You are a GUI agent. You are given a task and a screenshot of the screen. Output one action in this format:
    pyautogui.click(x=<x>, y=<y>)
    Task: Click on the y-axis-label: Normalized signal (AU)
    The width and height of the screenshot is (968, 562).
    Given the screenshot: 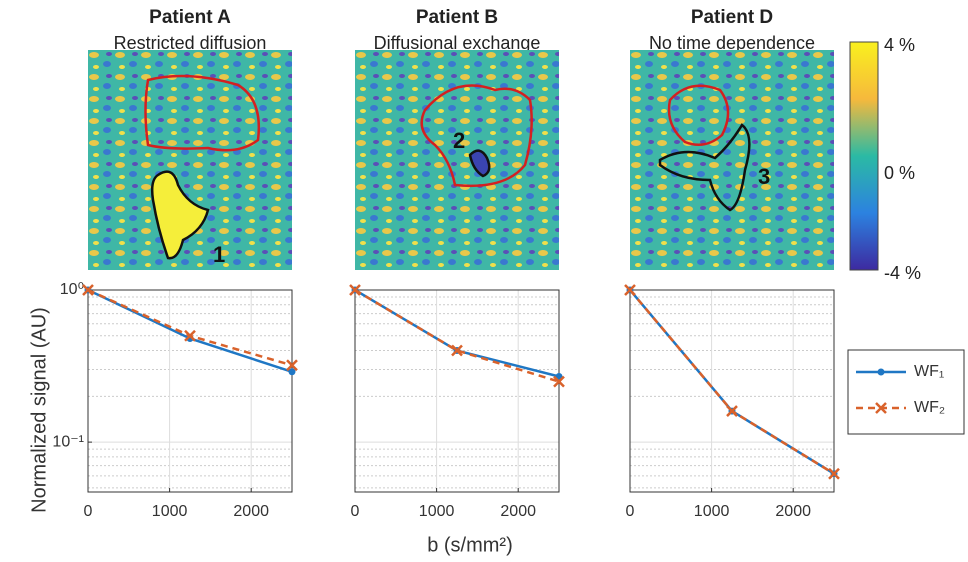 What is the action you would take?
    pyautogui.click(x=39, y=410)
    